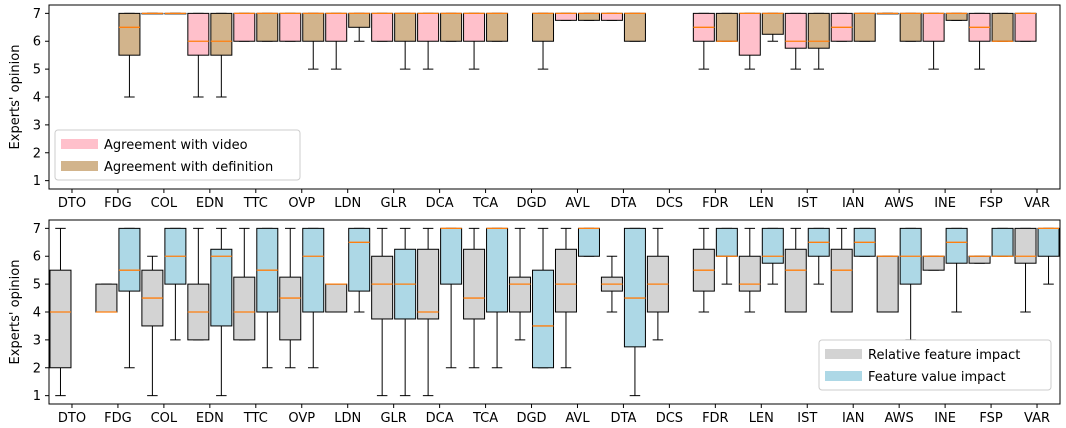 This screenshot has width=1066, height=428. I want to click on x-tick-label: FDR, so click(715, 203).